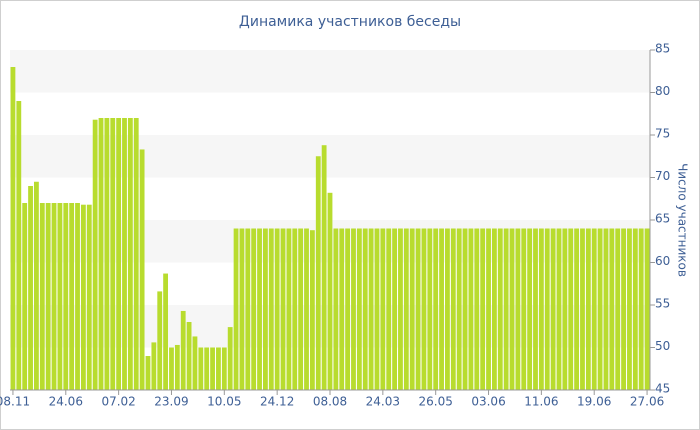 This screenshot has width=700, height=430. What do you see at coordinates (662, 176) in the screenshot?
I see `y-tick-label: 70` at bounding box center [662, 176].